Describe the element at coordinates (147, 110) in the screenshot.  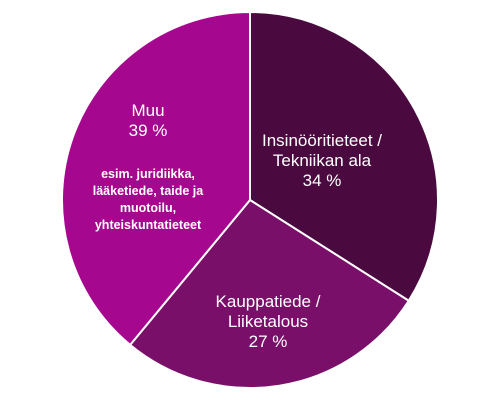
I see `slice-label-3-line-1: Muu` at that location.